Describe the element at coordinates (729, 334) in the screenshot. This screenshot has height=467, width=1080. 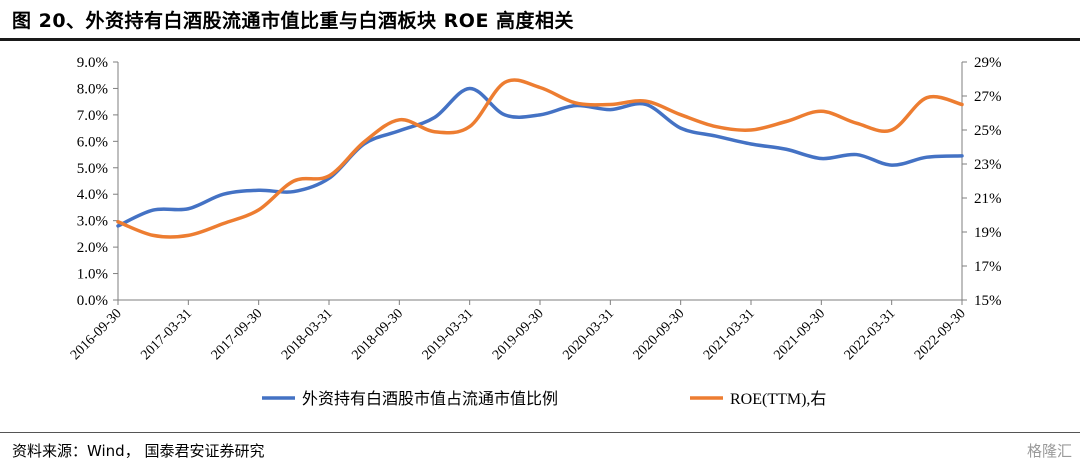
I see `x-tick-label: 2021-03-31` at that location.